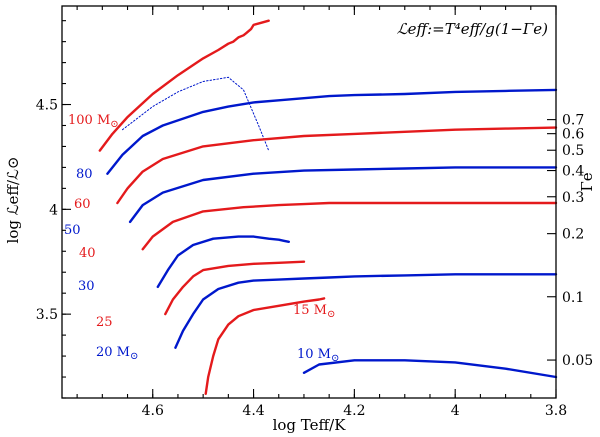 The image size is (600, 437). Describe the element at coordinates (573, 235) in the screenshot. I see `y2-tick-label: 0.2` at that location.